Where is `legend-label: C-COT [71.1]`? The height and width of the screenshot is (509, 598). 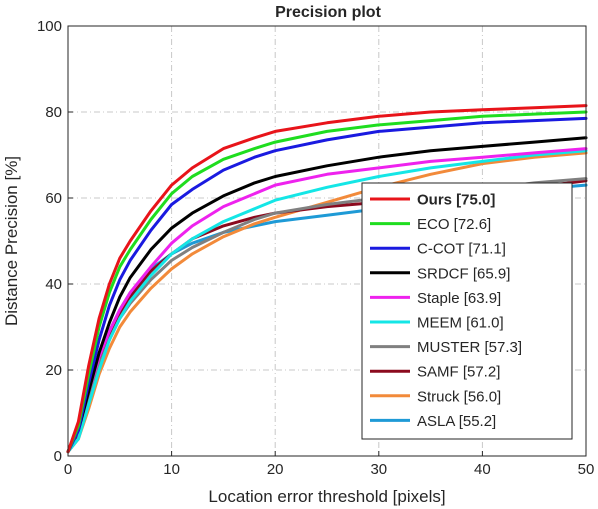
legend-label: C-COT [71.1] is located at coordinates (461, 249).